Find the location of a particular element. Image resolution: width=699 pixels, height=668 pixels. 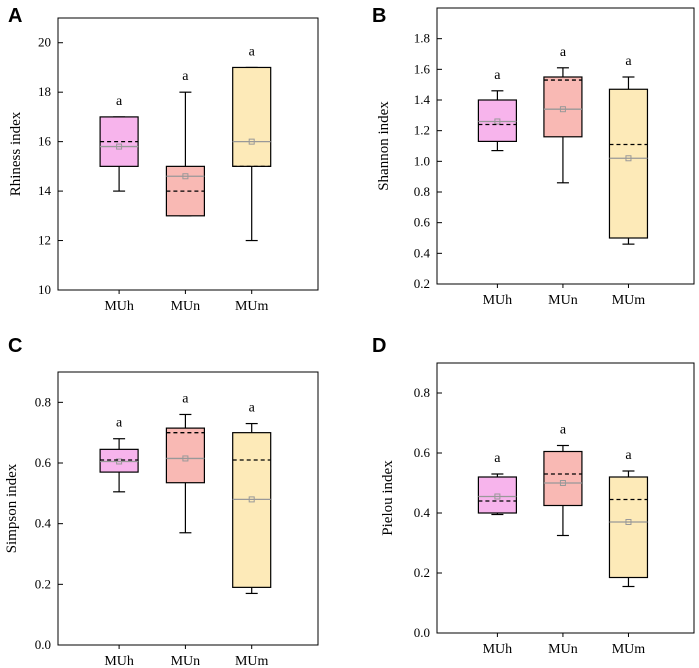

y-tick-label: 16 is located at coordinates (45, 141).